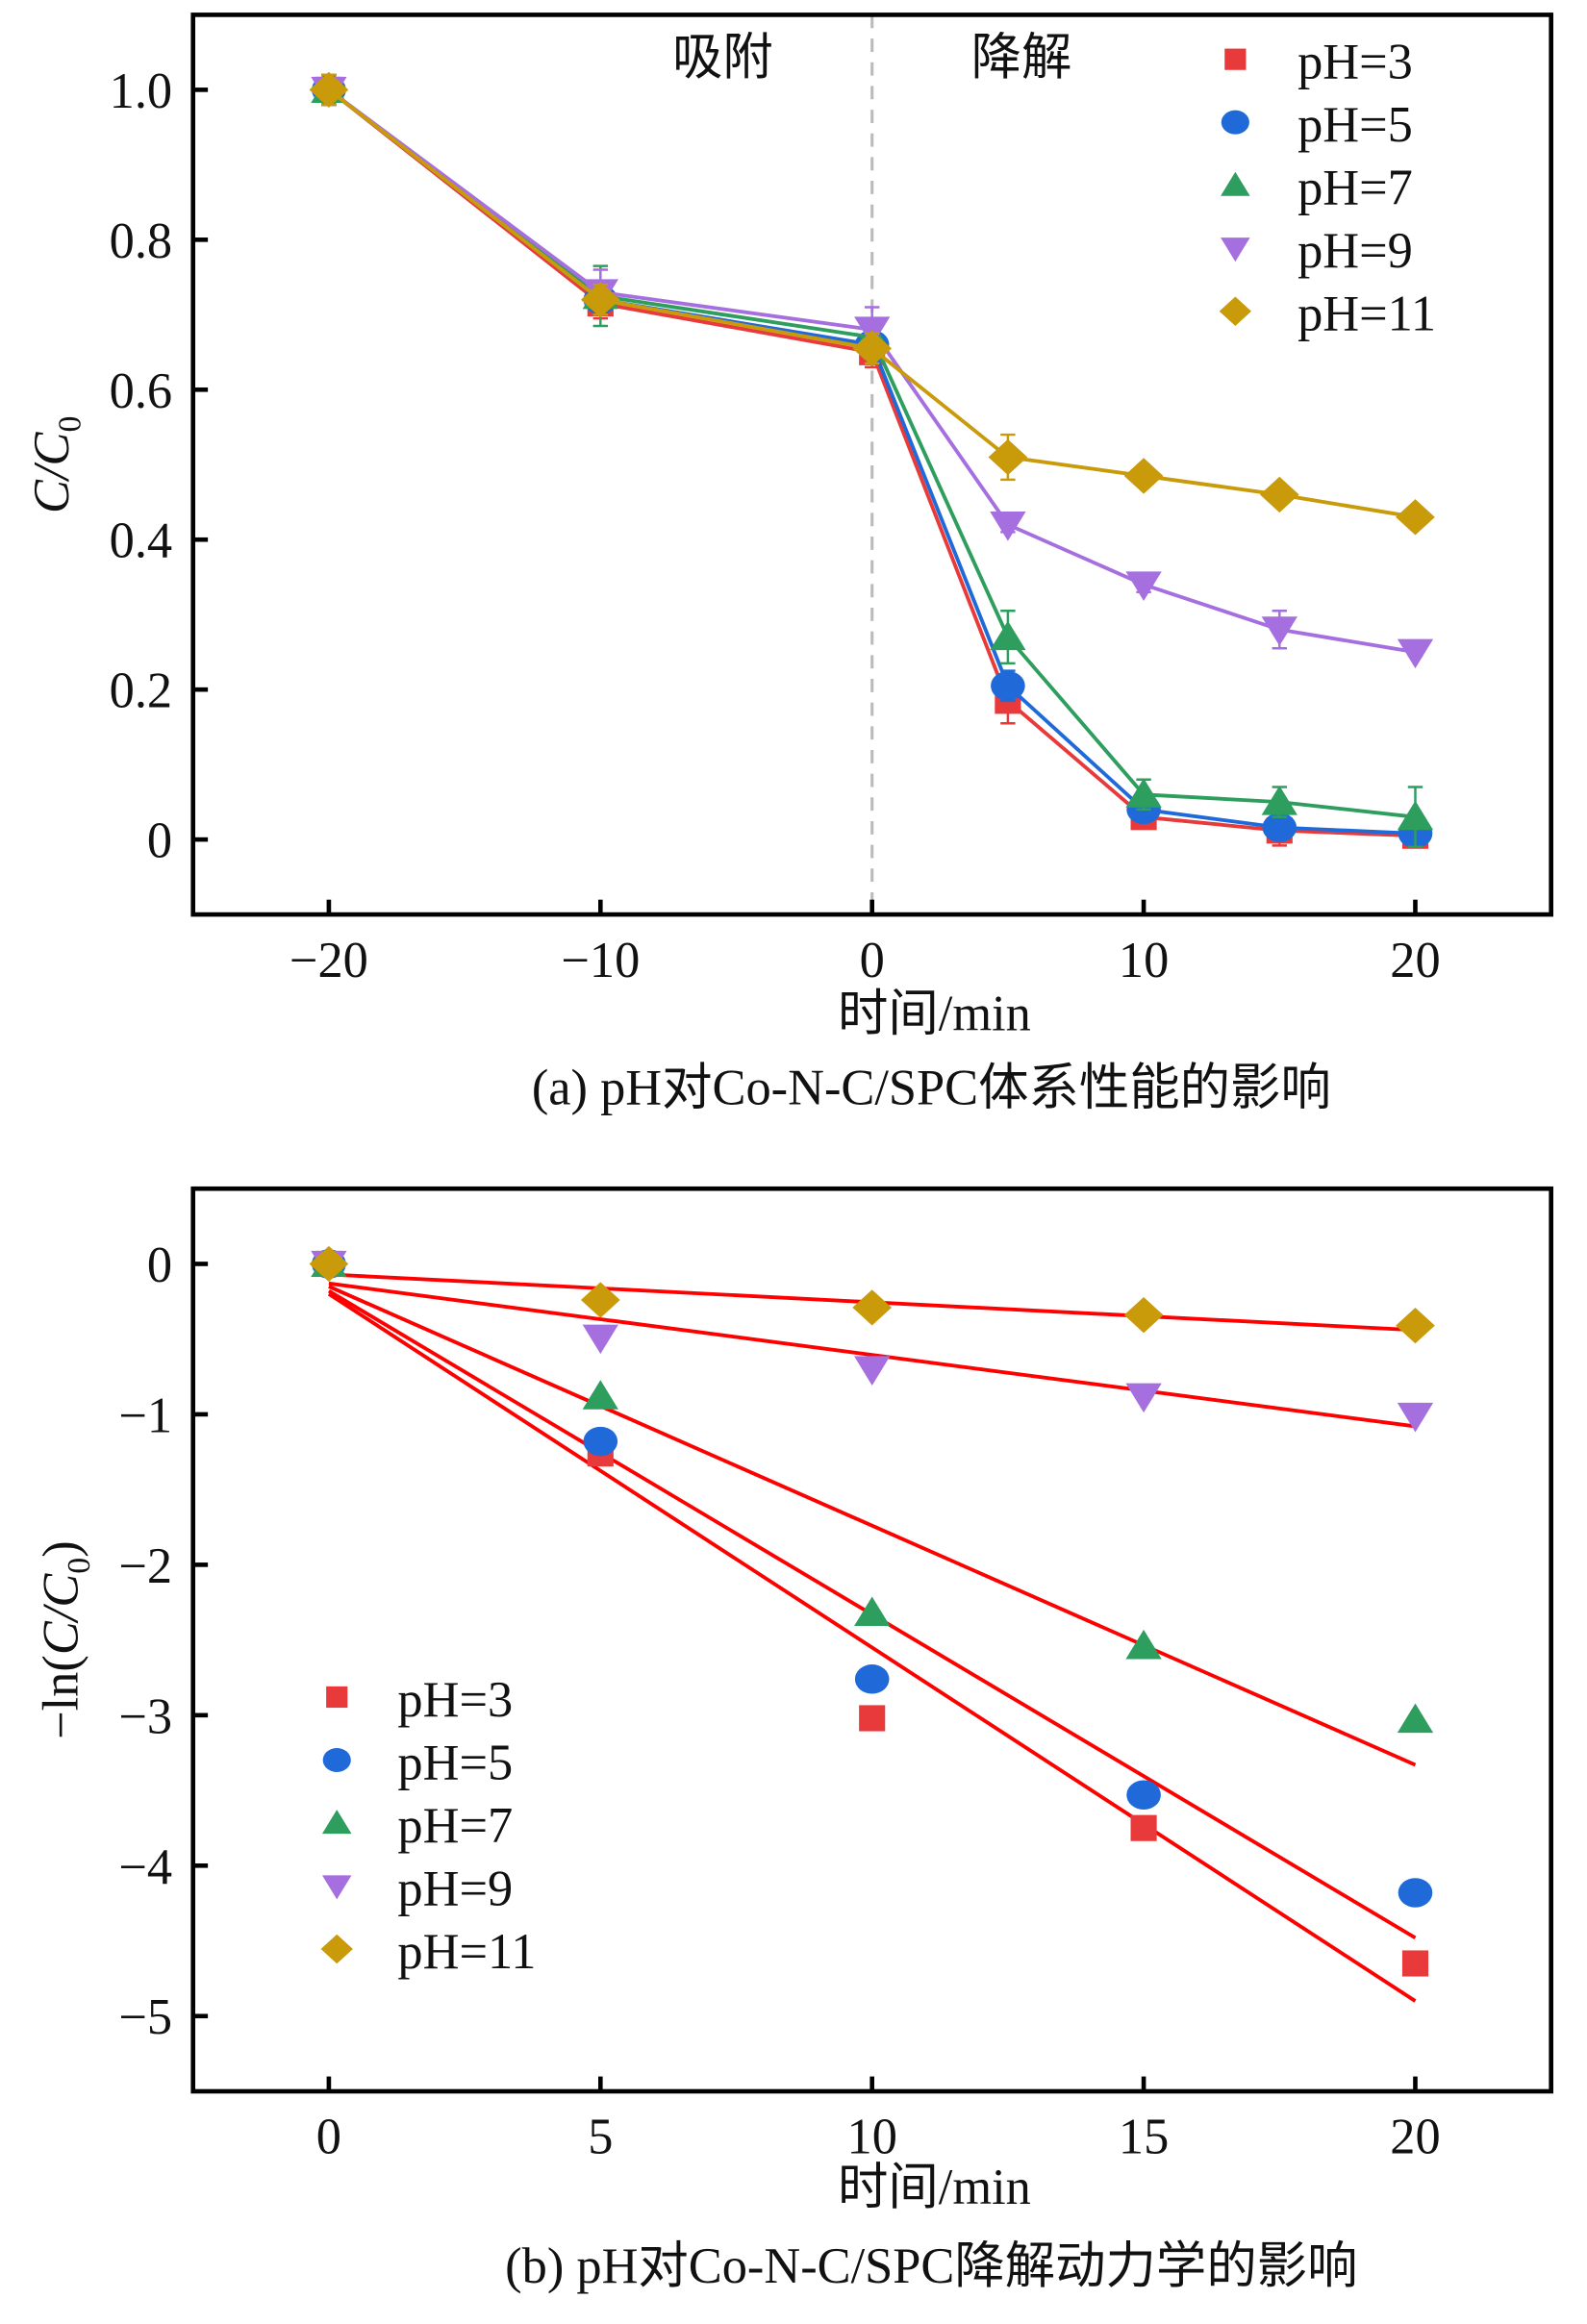 The height and width of the screenshot is (2324, 1587). I want to click on y-label-suffix: ), so click(60, 1548).